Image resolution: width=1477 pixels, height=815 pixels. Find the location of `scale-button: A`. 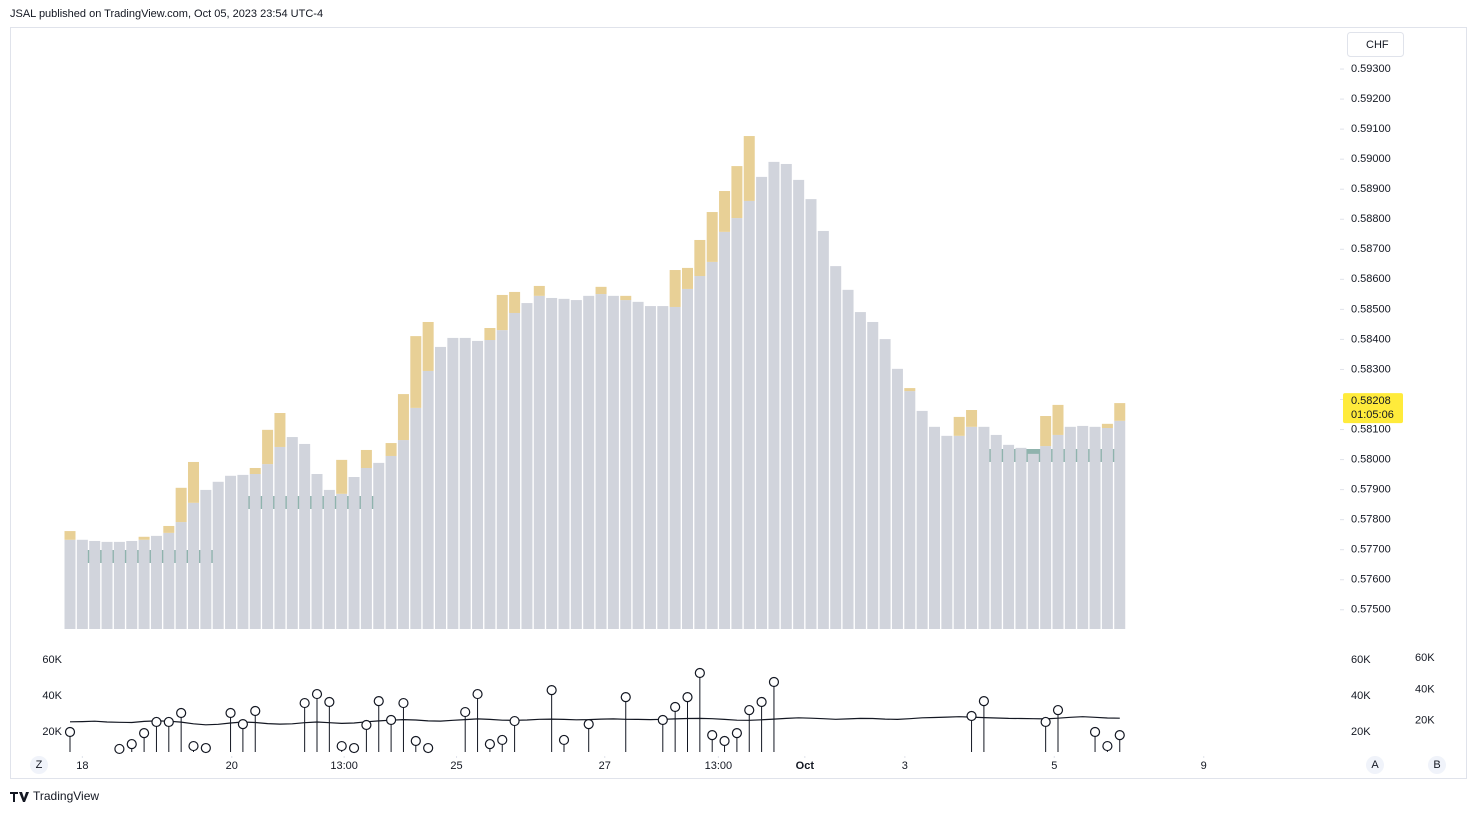

scale-button: A is located at coordinates (1375, 765).